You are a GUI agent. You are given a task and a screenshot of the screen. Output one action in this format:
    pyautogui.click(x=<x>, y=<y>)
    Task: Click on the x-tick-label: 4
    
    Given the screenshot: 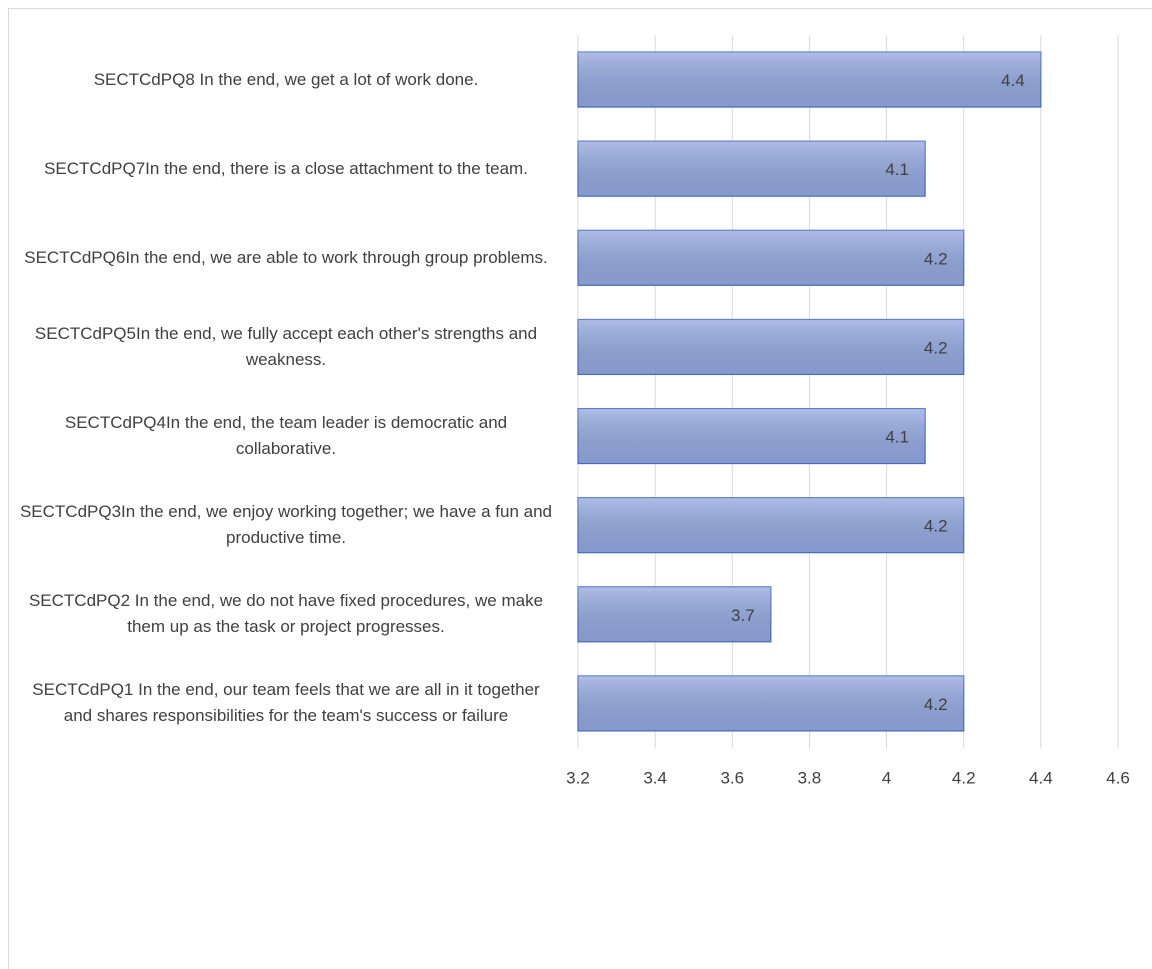 What is the action you would take?
    pyautogui.click(x=886, y=777)
    